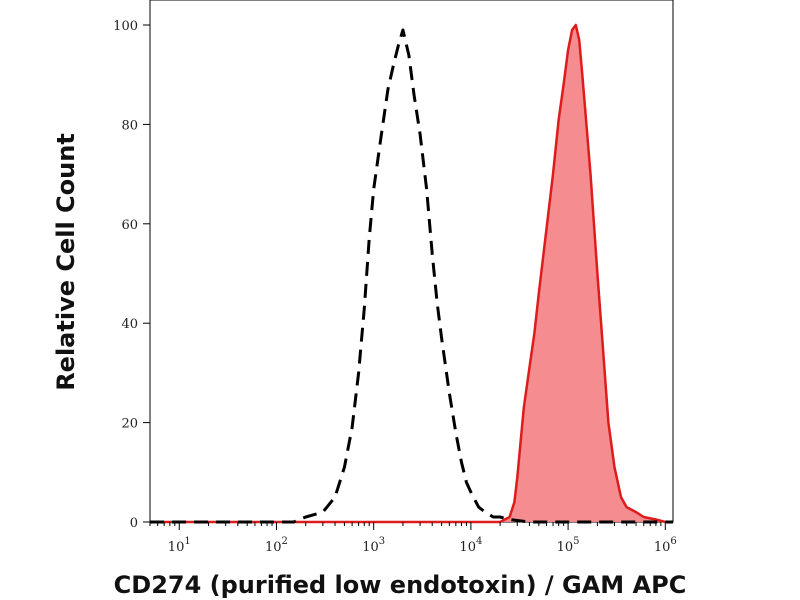 The image size is (800, 600). I want to click on y-axis-ticks: 0 20 40 60 80 100, so click(131, 275).